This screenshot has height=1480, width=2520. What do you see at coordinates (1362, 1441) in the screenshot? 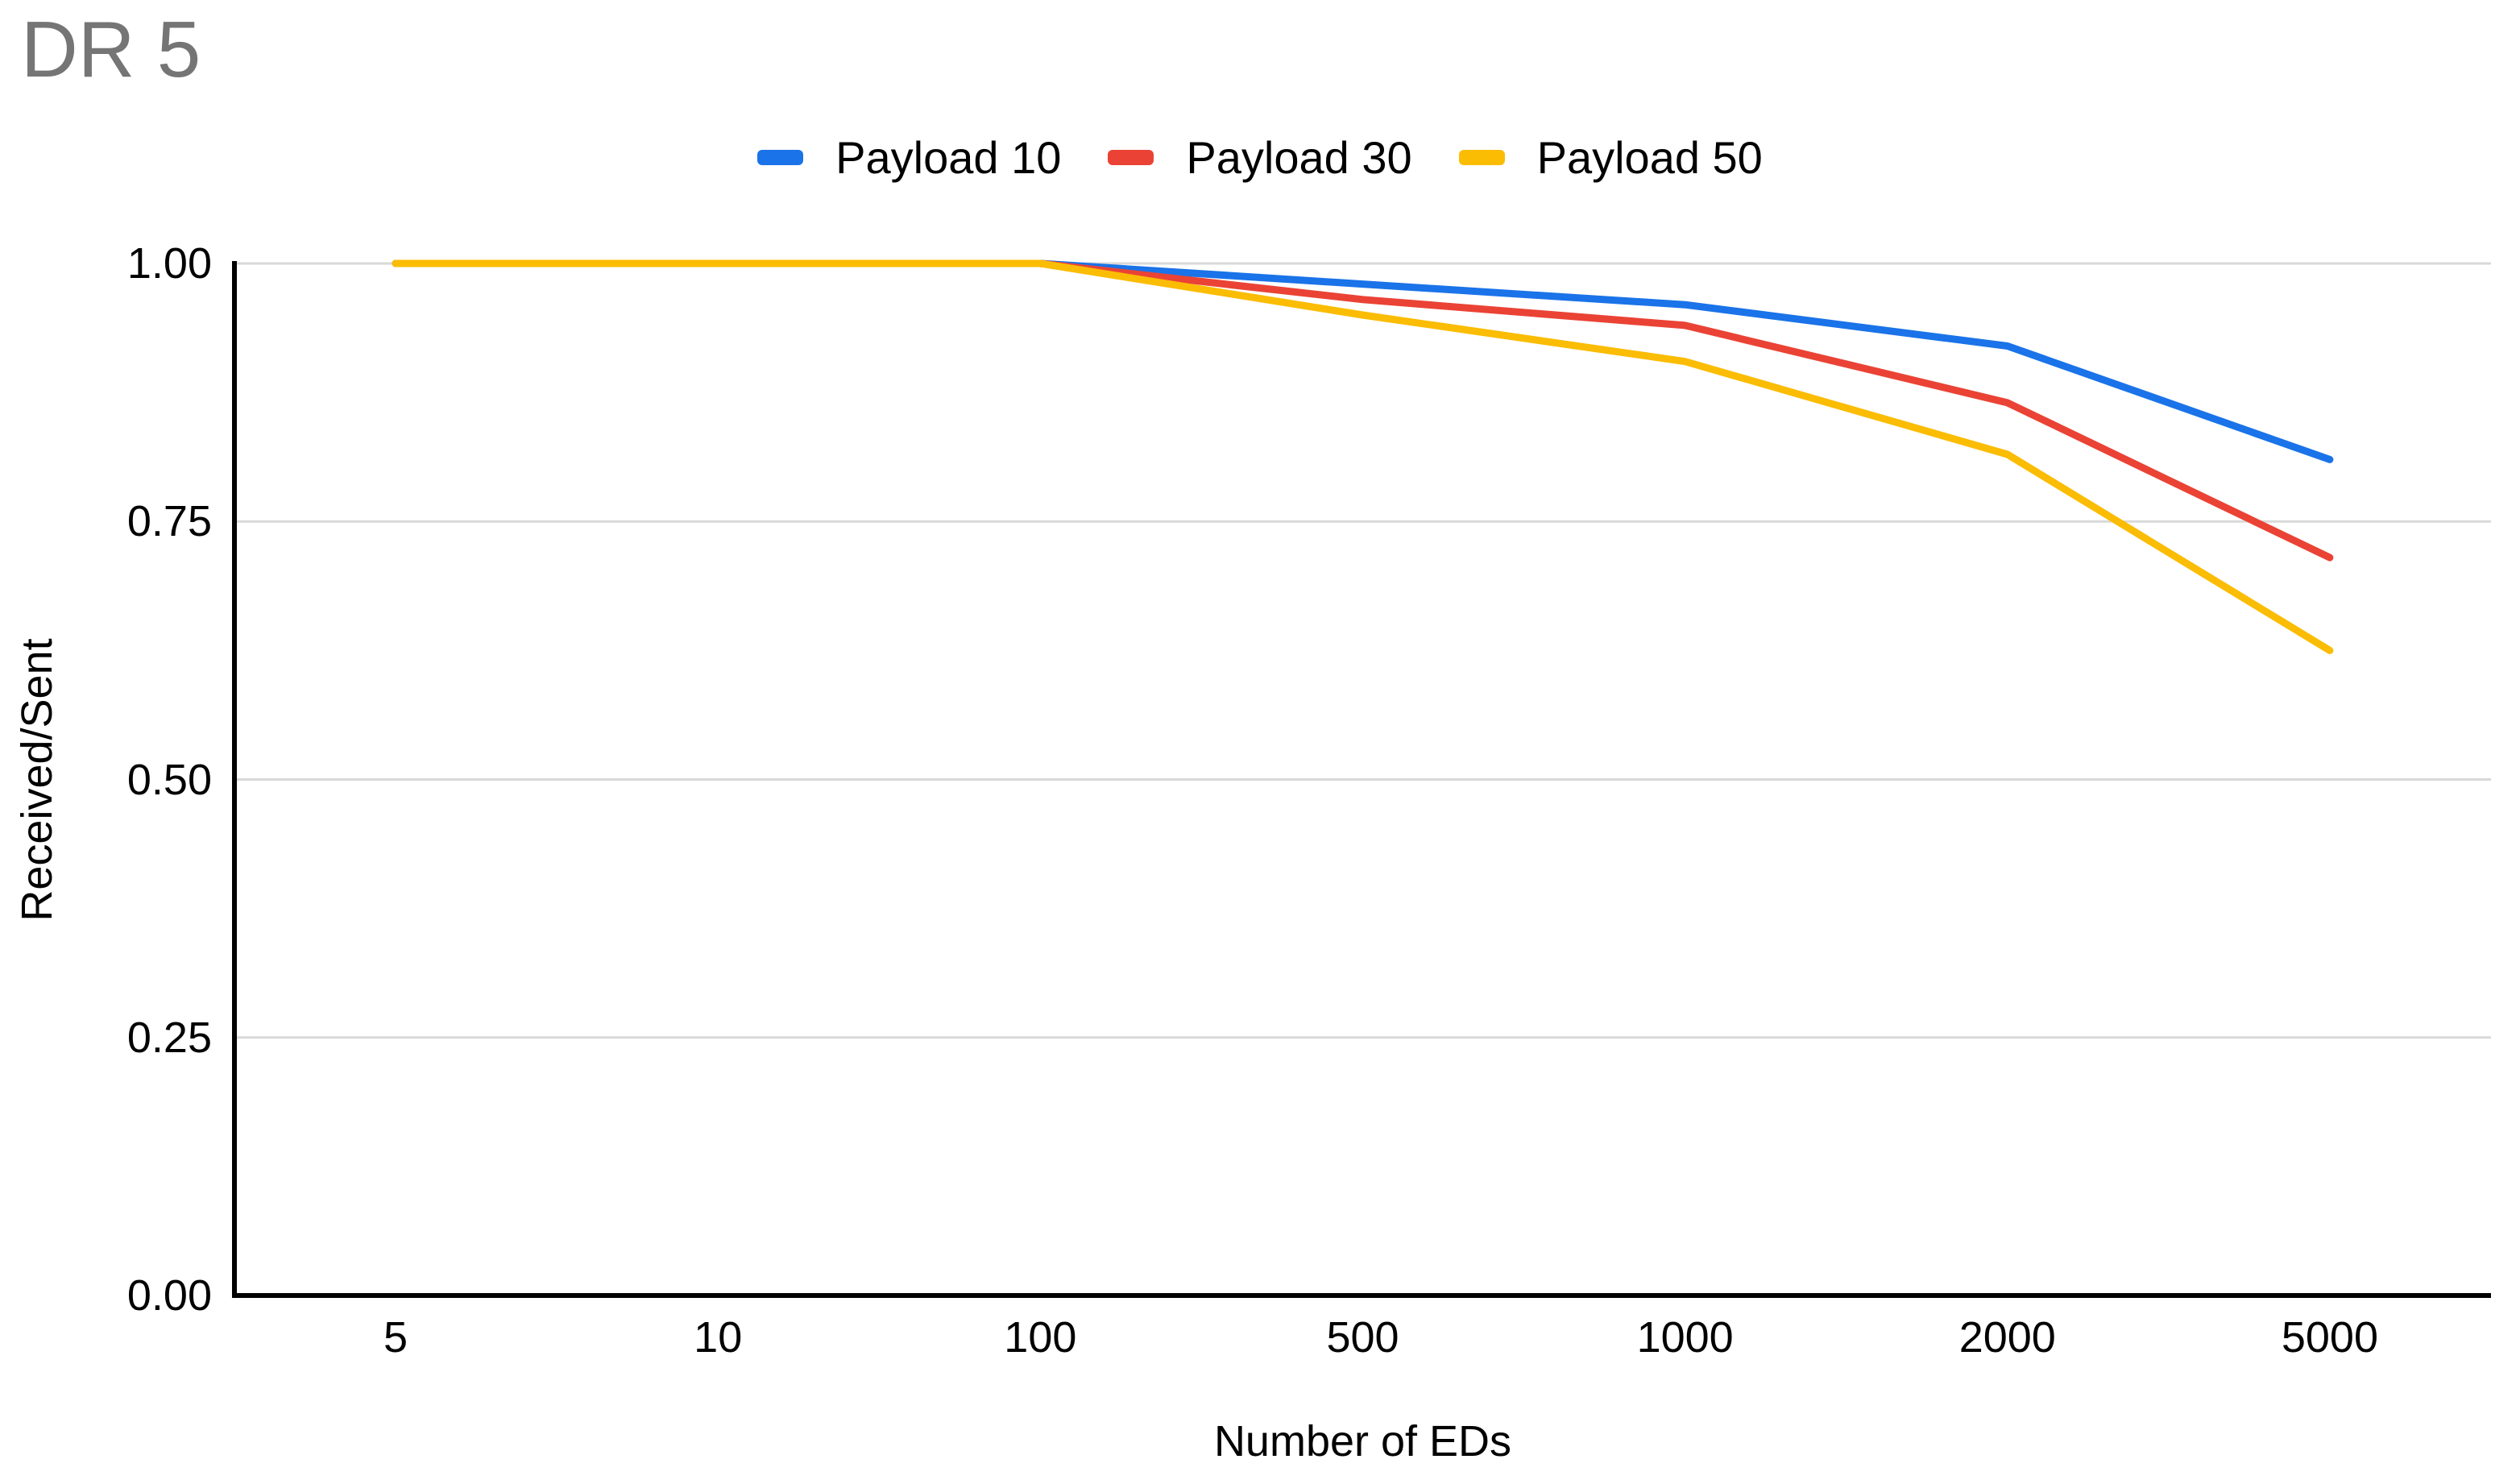
I see `x-axis-title: Number of EDs` at bounding box center [1362, 1441].